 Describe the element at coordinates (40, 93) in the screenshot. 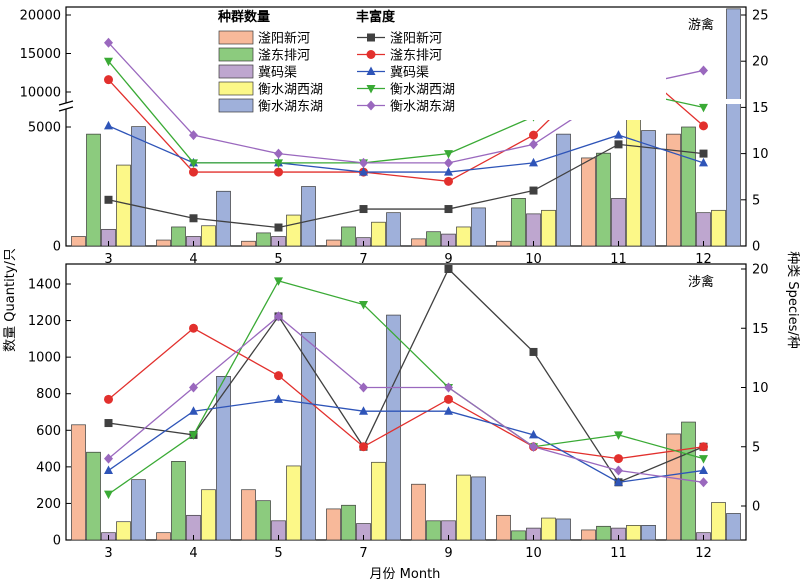

I see `left-tick-label: 10000` at that location.